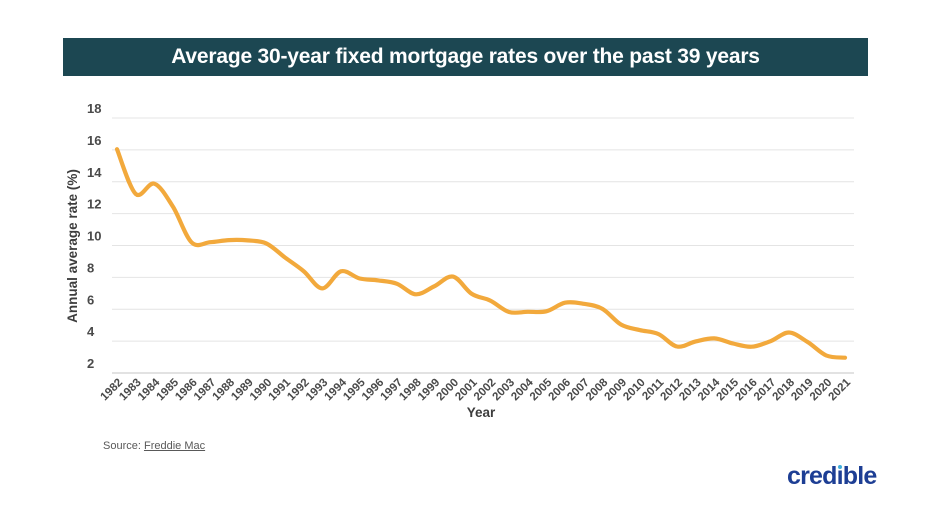 The image size is (932, 524). What do you see at coordinates (94, 108) in the screenshot?
I see `y-tick-label: 18` at bounding box center [94, 108].